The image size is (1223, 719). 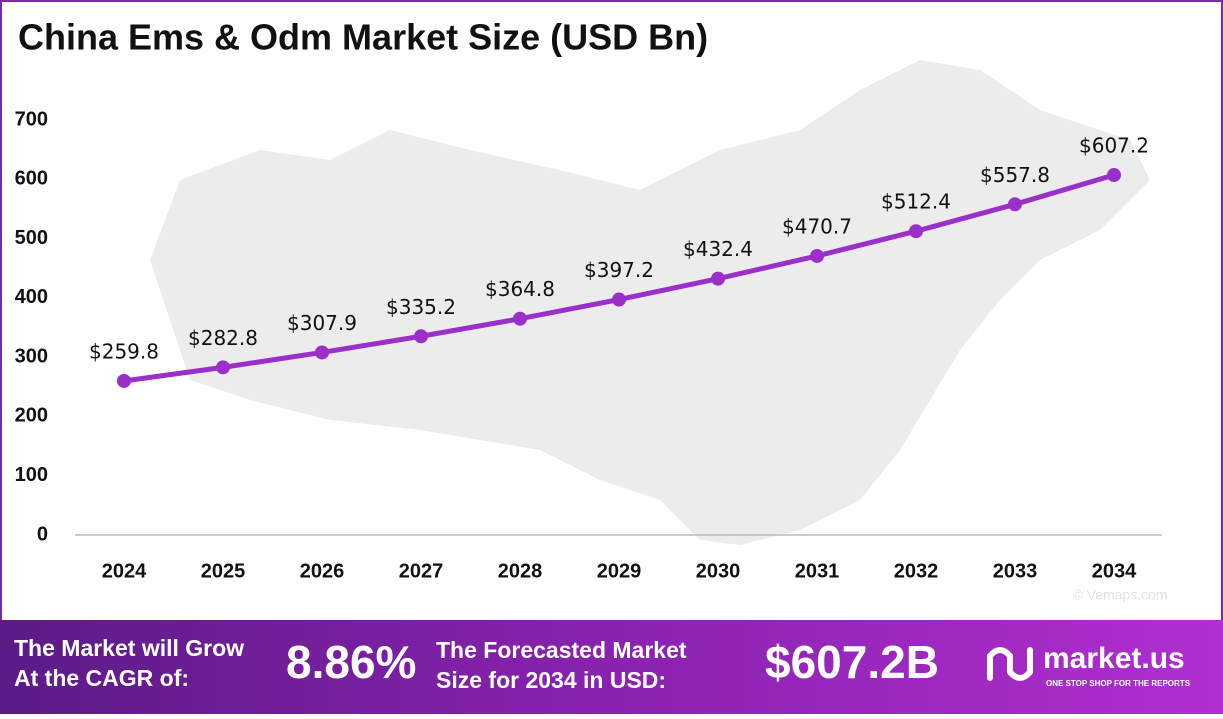 I want to click on cagr-label: At the CAGR of:, so click(x=101, y=678).